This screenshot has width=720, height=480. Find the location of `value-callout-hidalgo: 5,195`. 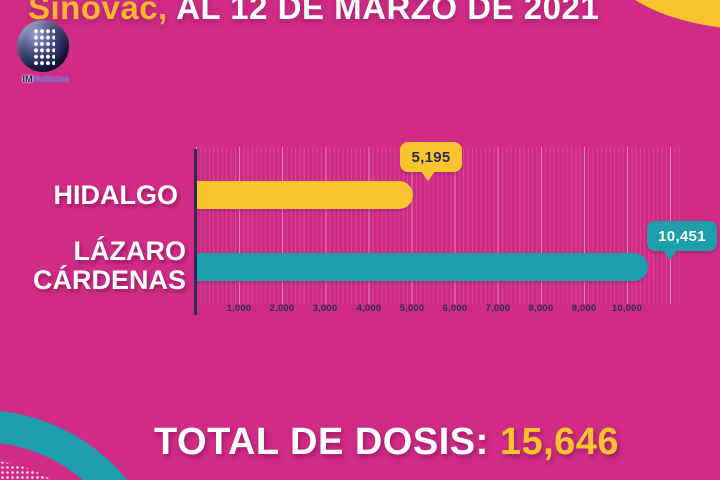

value-callout-hidalgo: 5,195 is located at coordinates (431, 157).